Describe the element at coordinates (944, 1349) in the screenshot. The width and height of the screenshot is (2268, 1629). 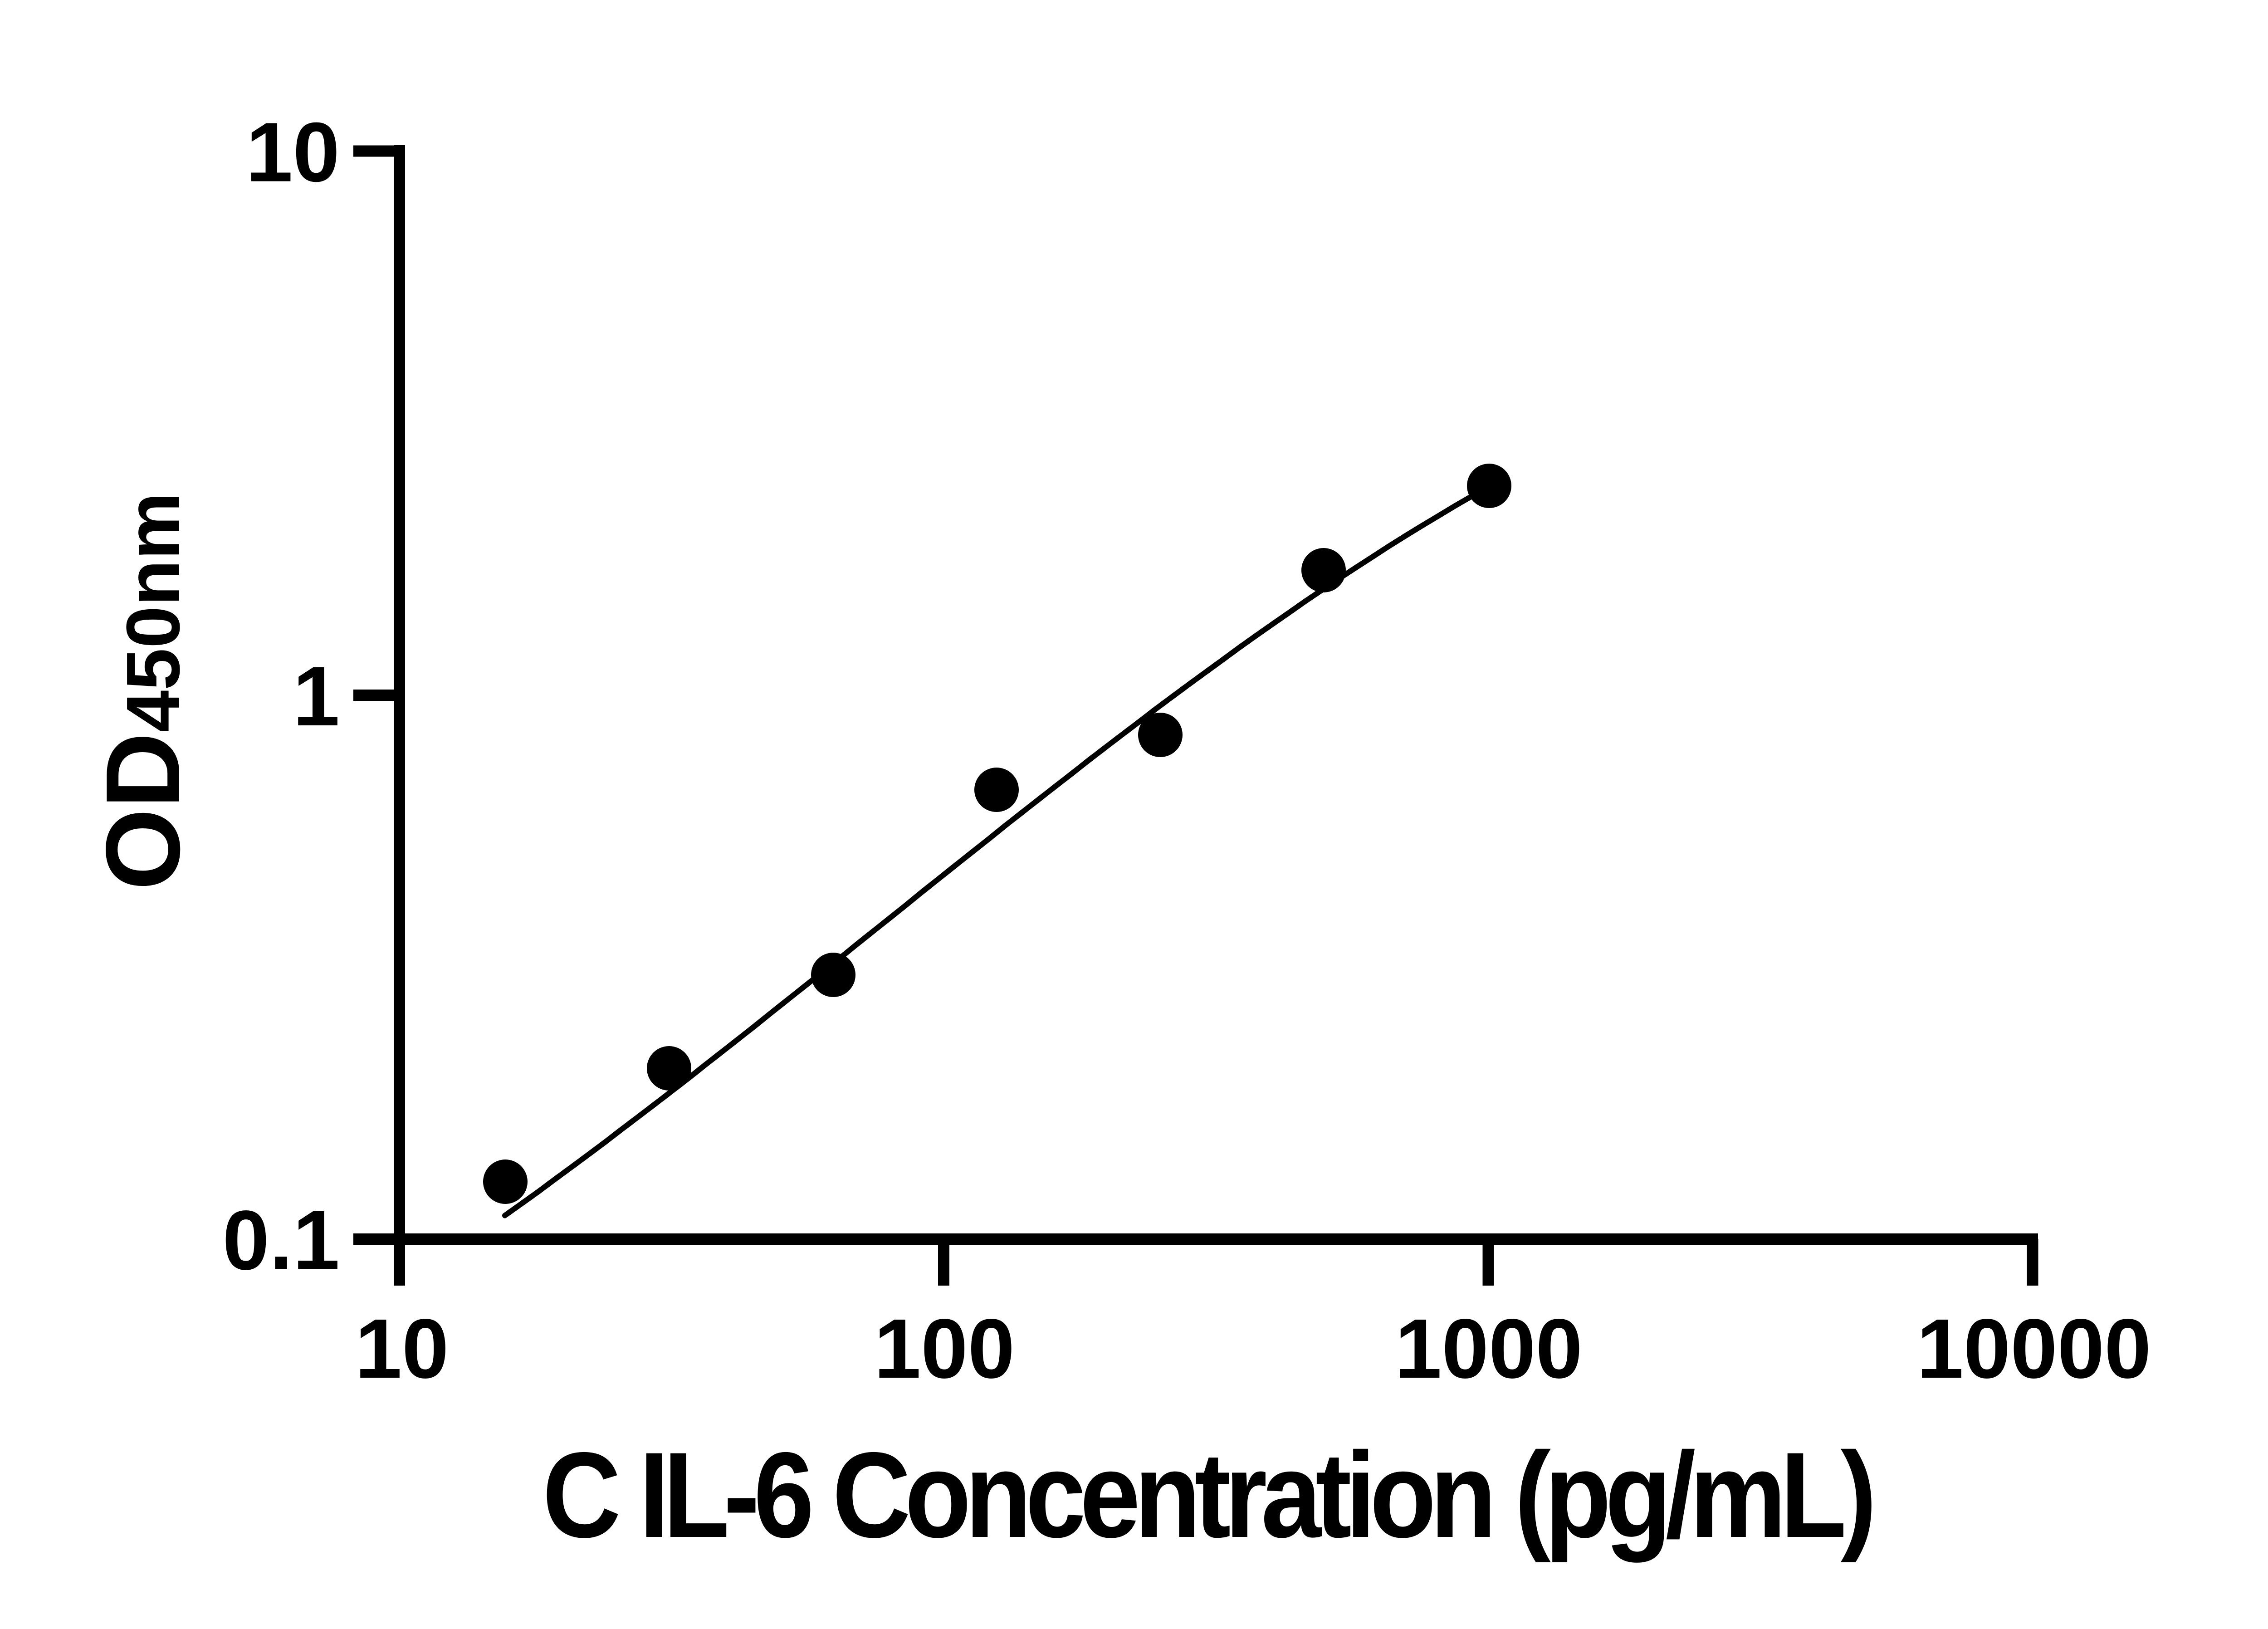
I see `svg-text: 100` at that location.